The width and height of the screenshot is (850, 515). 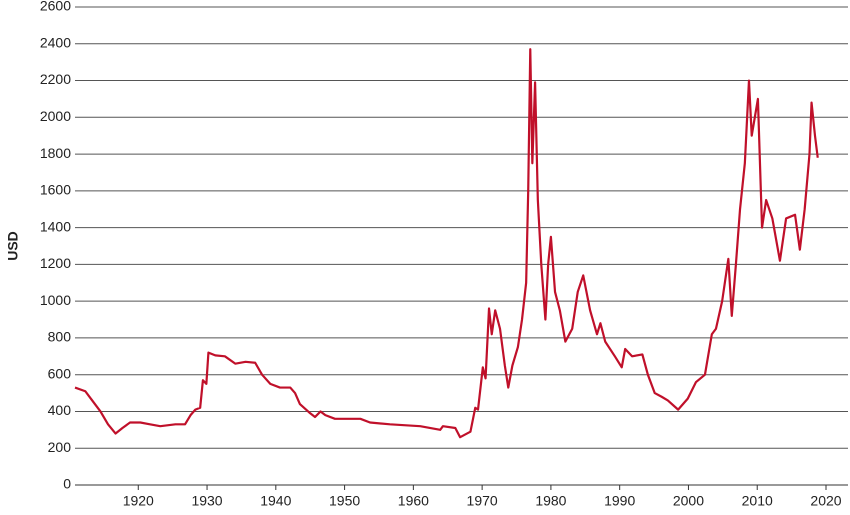 I want to click on y-tick-label: 1400, so click(x=55, y=226).